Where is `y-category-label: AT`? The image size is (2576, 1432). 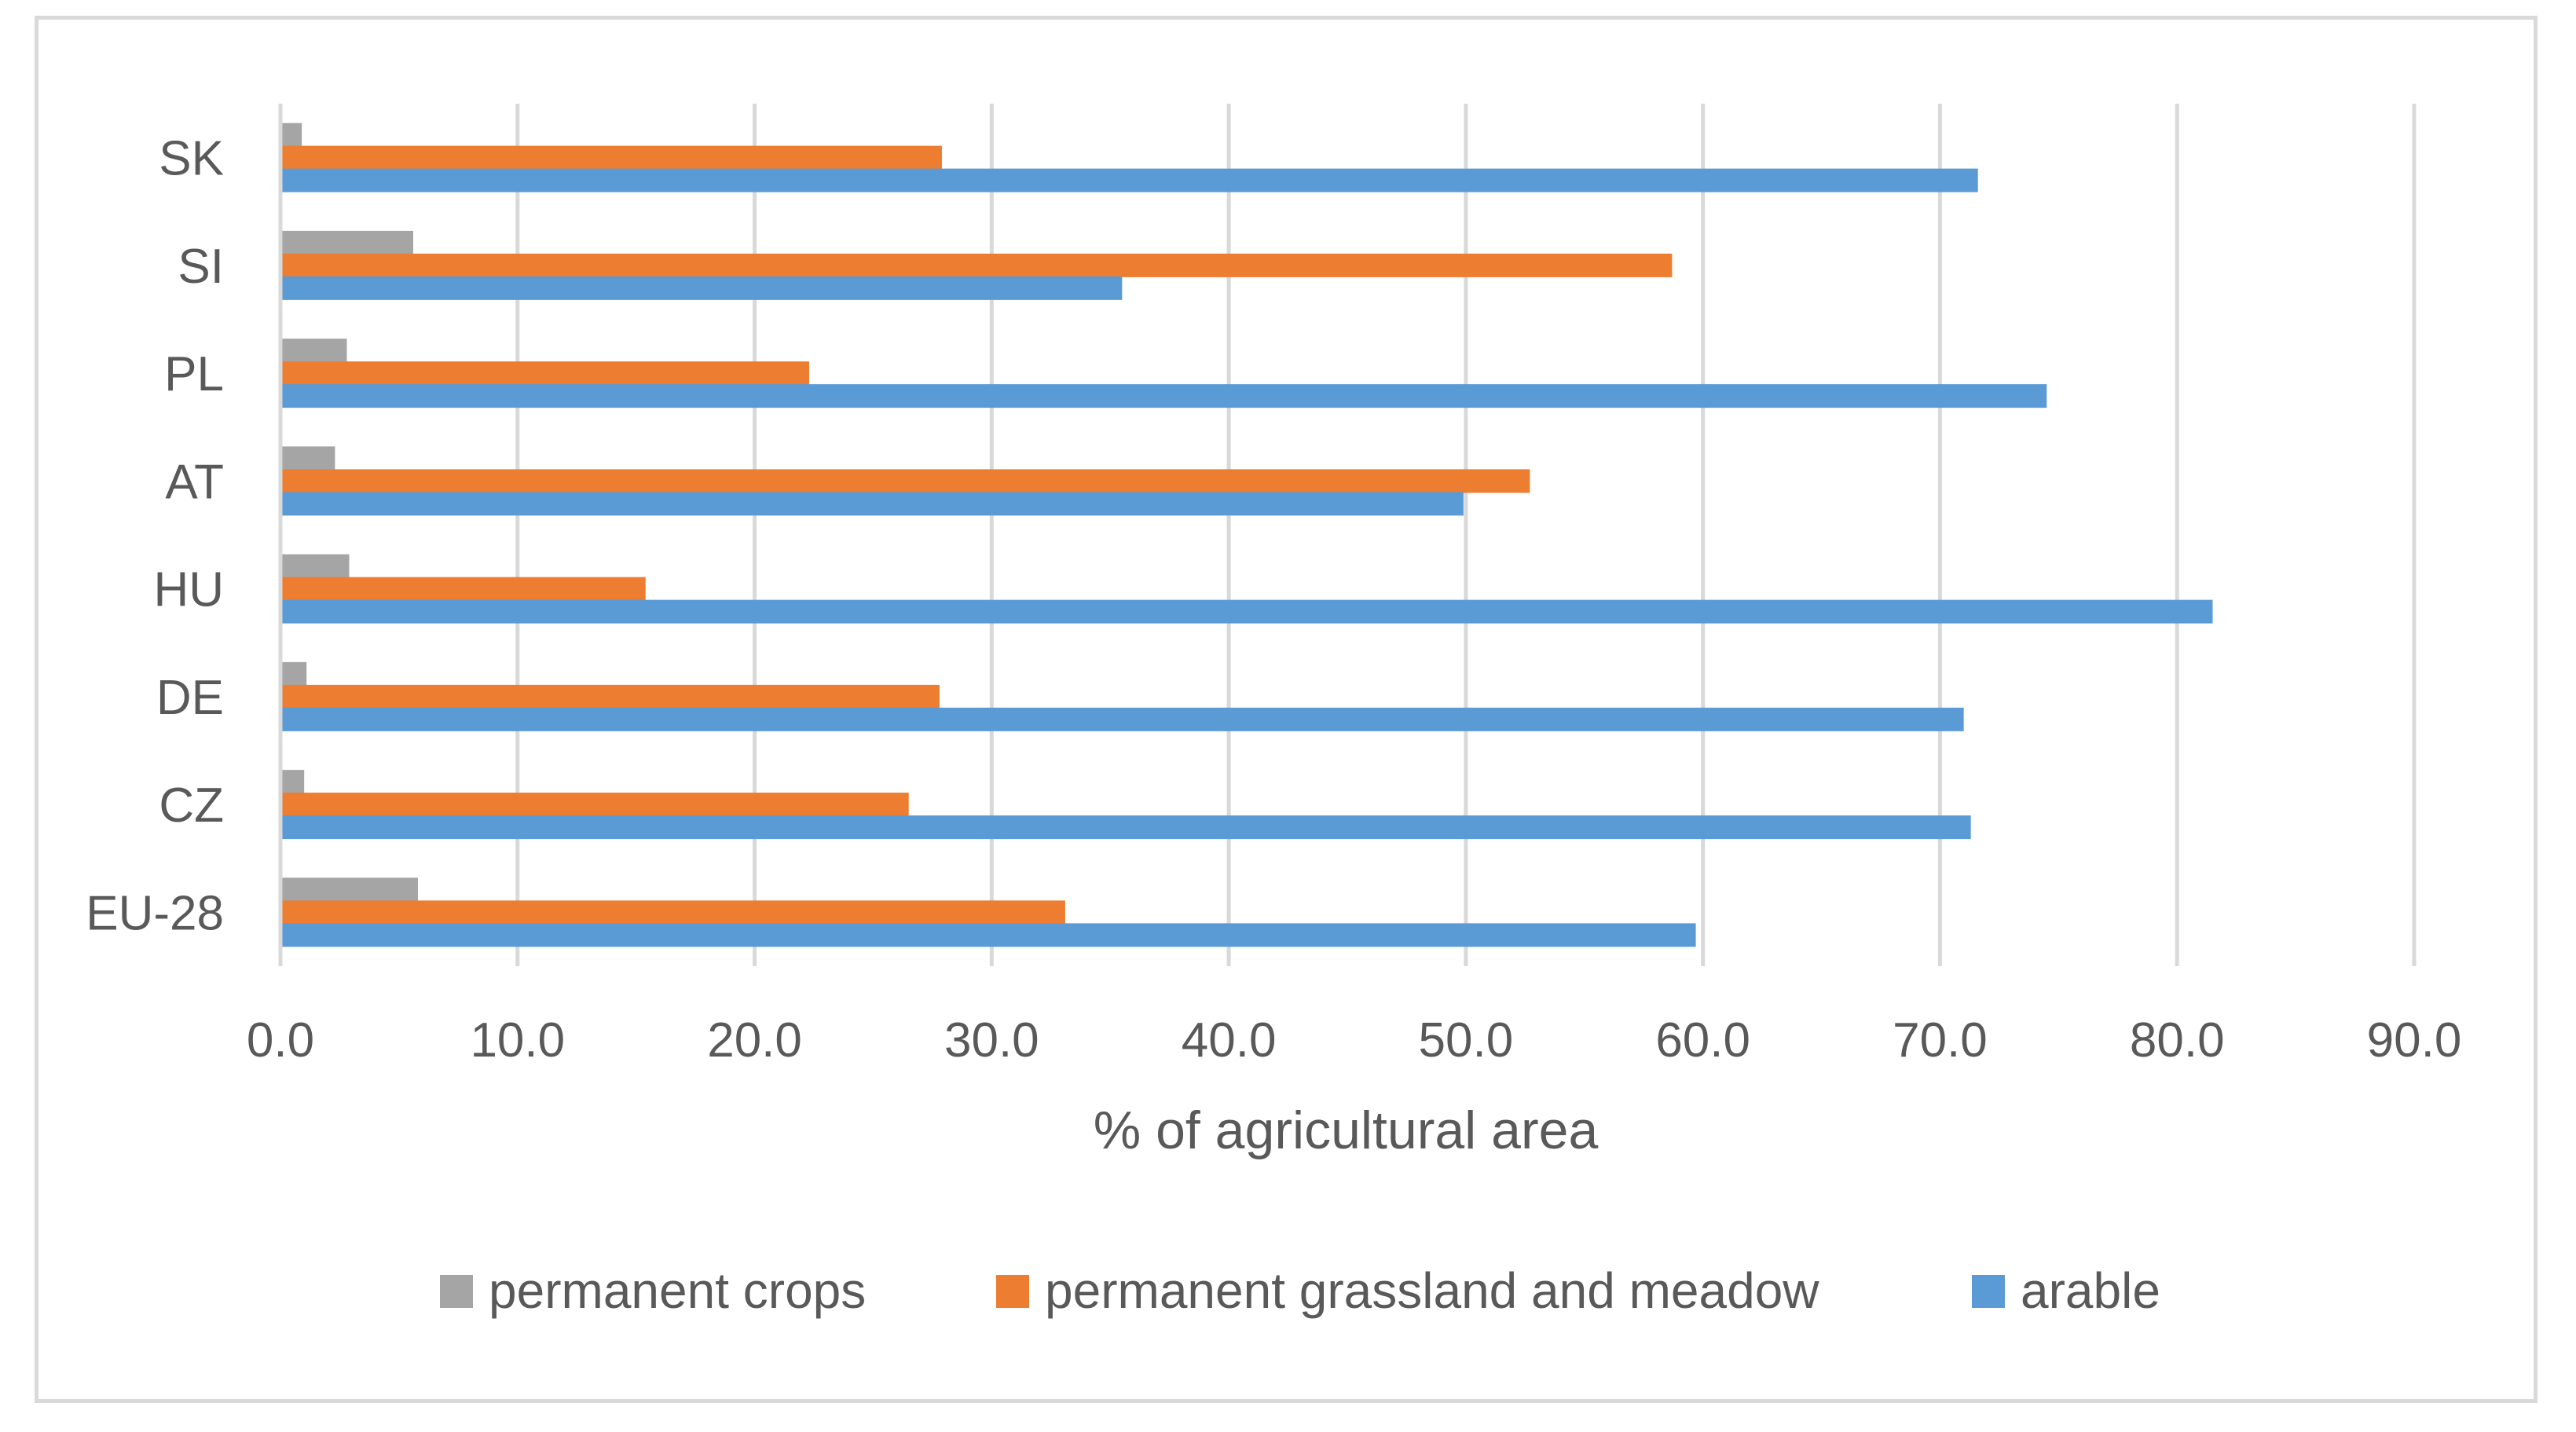
y-category-label: AT is located at coordinates (194, 482).